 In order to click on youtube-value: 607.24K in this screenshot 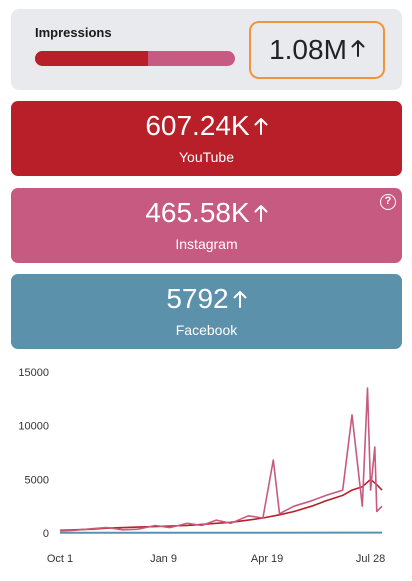, I will do `click(197, 125)`.